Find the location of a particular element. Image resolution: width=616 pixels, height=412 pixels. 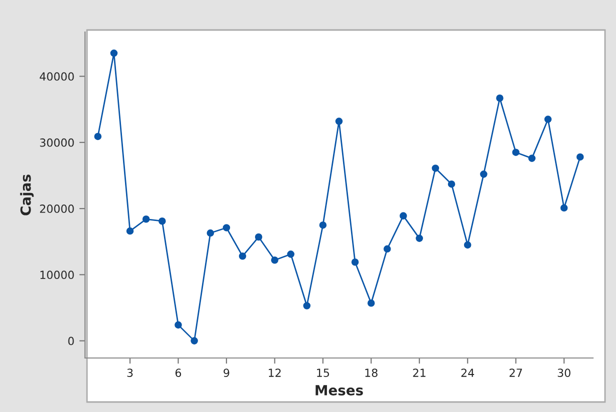

x-tick-label: 24 is located at coordinates (467, 372).